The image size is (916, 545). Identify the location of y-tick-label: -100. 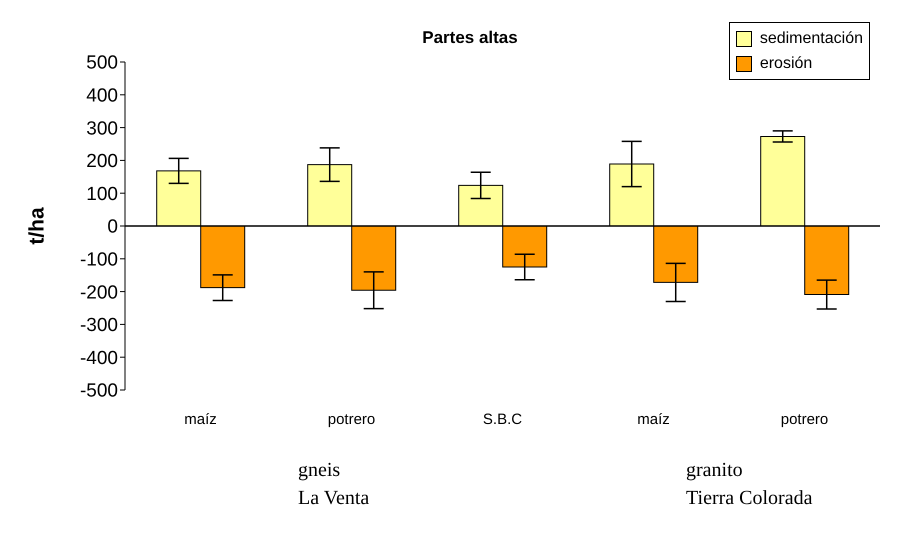
(99, 260).